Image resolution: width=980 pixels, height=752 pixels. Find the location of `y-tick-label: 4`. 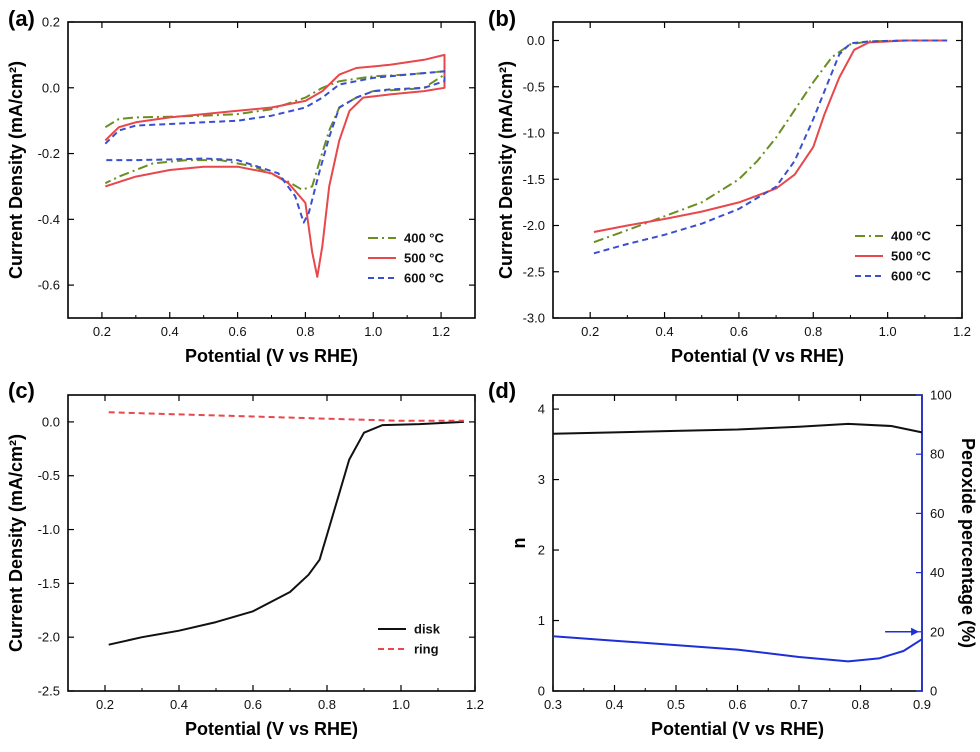

y-tick-label: 4 is located at coordinates (541, 409).